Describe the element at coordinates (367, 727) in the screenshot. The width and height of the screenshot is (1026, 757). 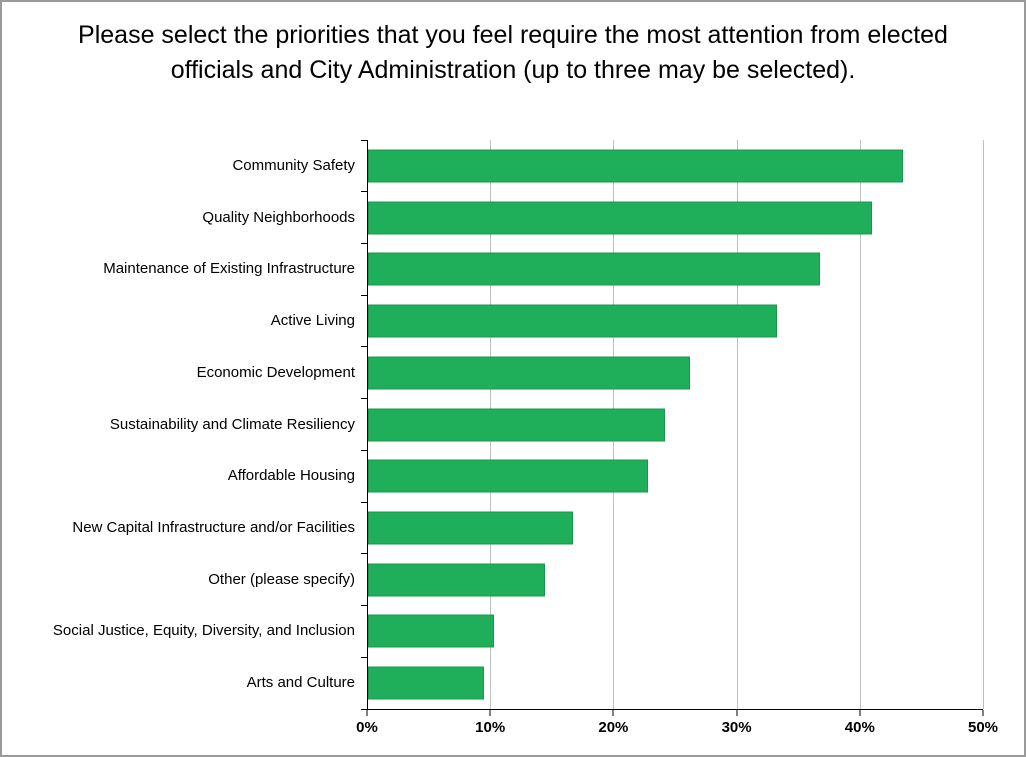
I see `x-tick-label: 0%` at that location.